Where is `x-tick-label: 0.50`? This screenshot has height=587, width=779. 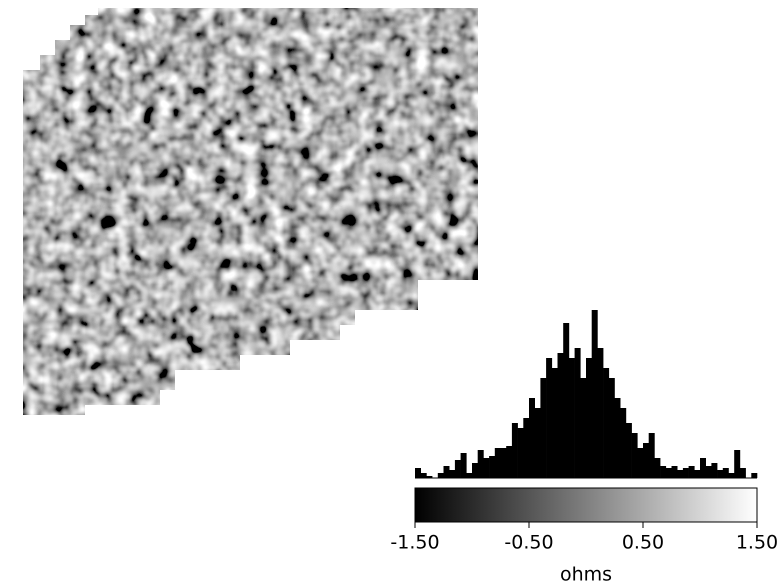
x-tick-label: 0.50 is located at coordinates (643, 543).